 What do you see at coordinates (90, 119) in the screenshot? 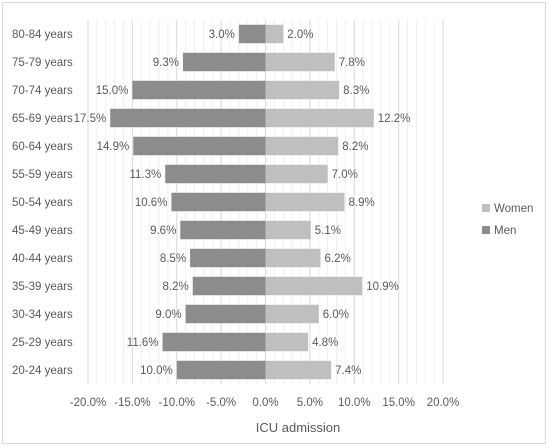
I see `data-label-men: 17.5%` at bounding box center [90, 119].